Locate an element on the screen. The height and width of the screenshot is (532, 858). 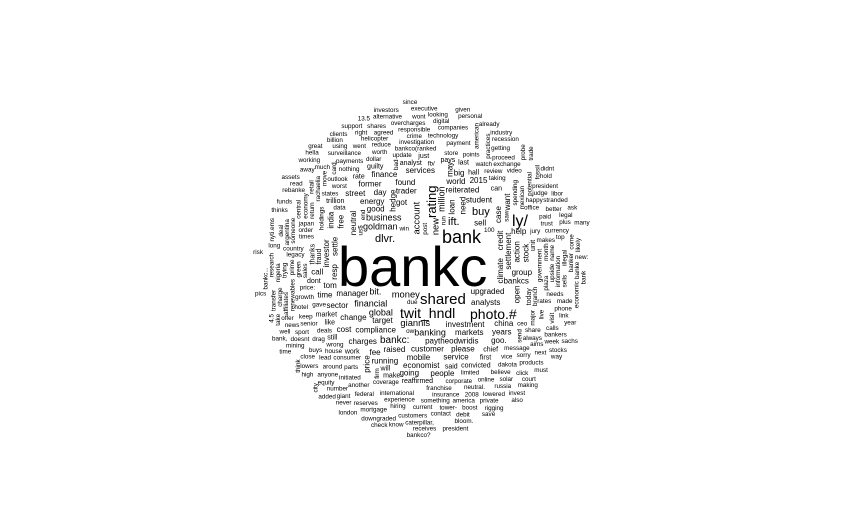
word-229: agreed is located at coordinates (384, 132).